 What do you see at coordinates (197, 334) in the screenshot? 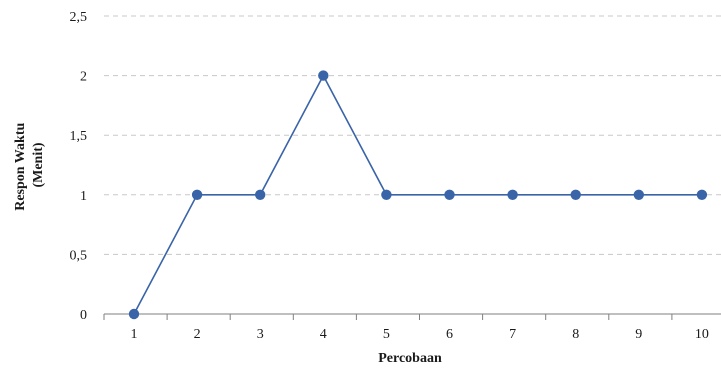
I see `x-tick-label: 2` at bounding box center [197, 334].